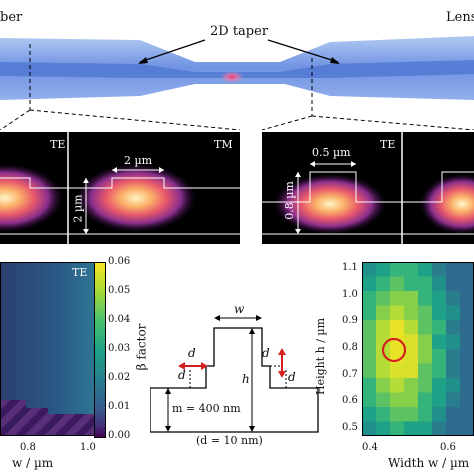  I want to click on d-label-3: d, so click(292, 377).